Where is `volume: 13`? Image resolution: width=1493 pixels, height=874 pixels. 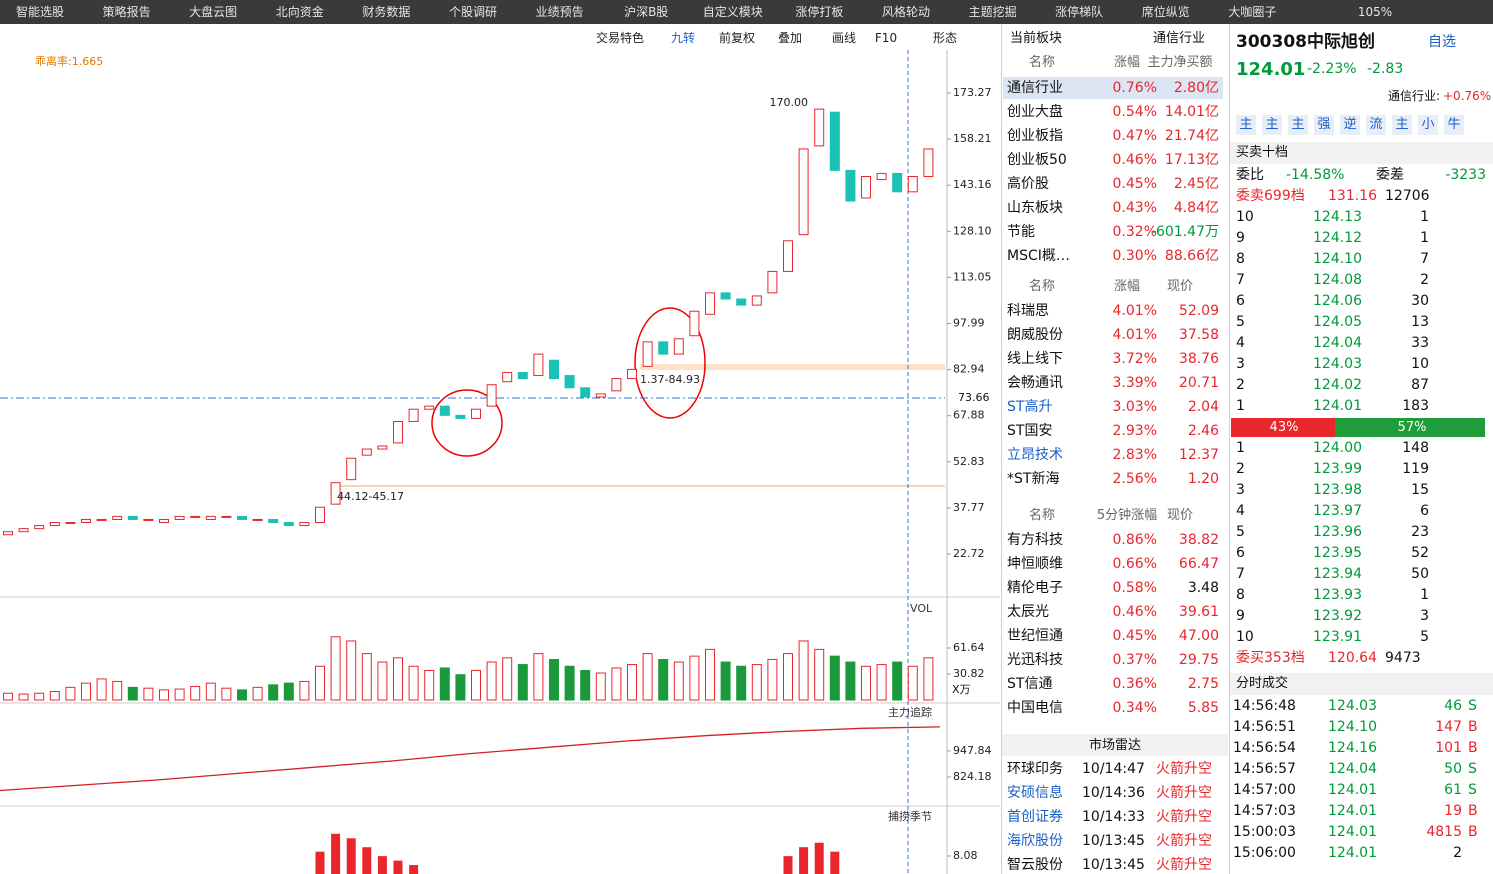 volume: 13 is located at coordinates (1420, 322).